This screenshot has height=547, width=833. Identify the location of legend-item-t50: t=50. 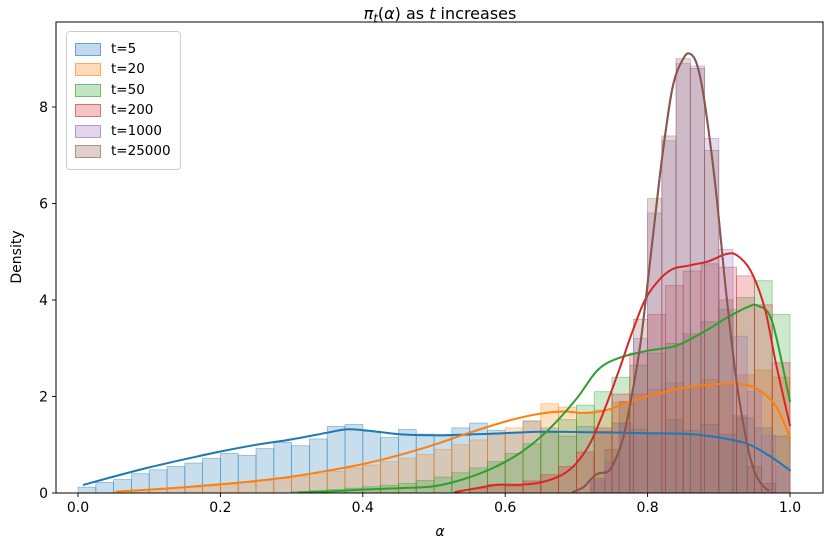
(123, 90).